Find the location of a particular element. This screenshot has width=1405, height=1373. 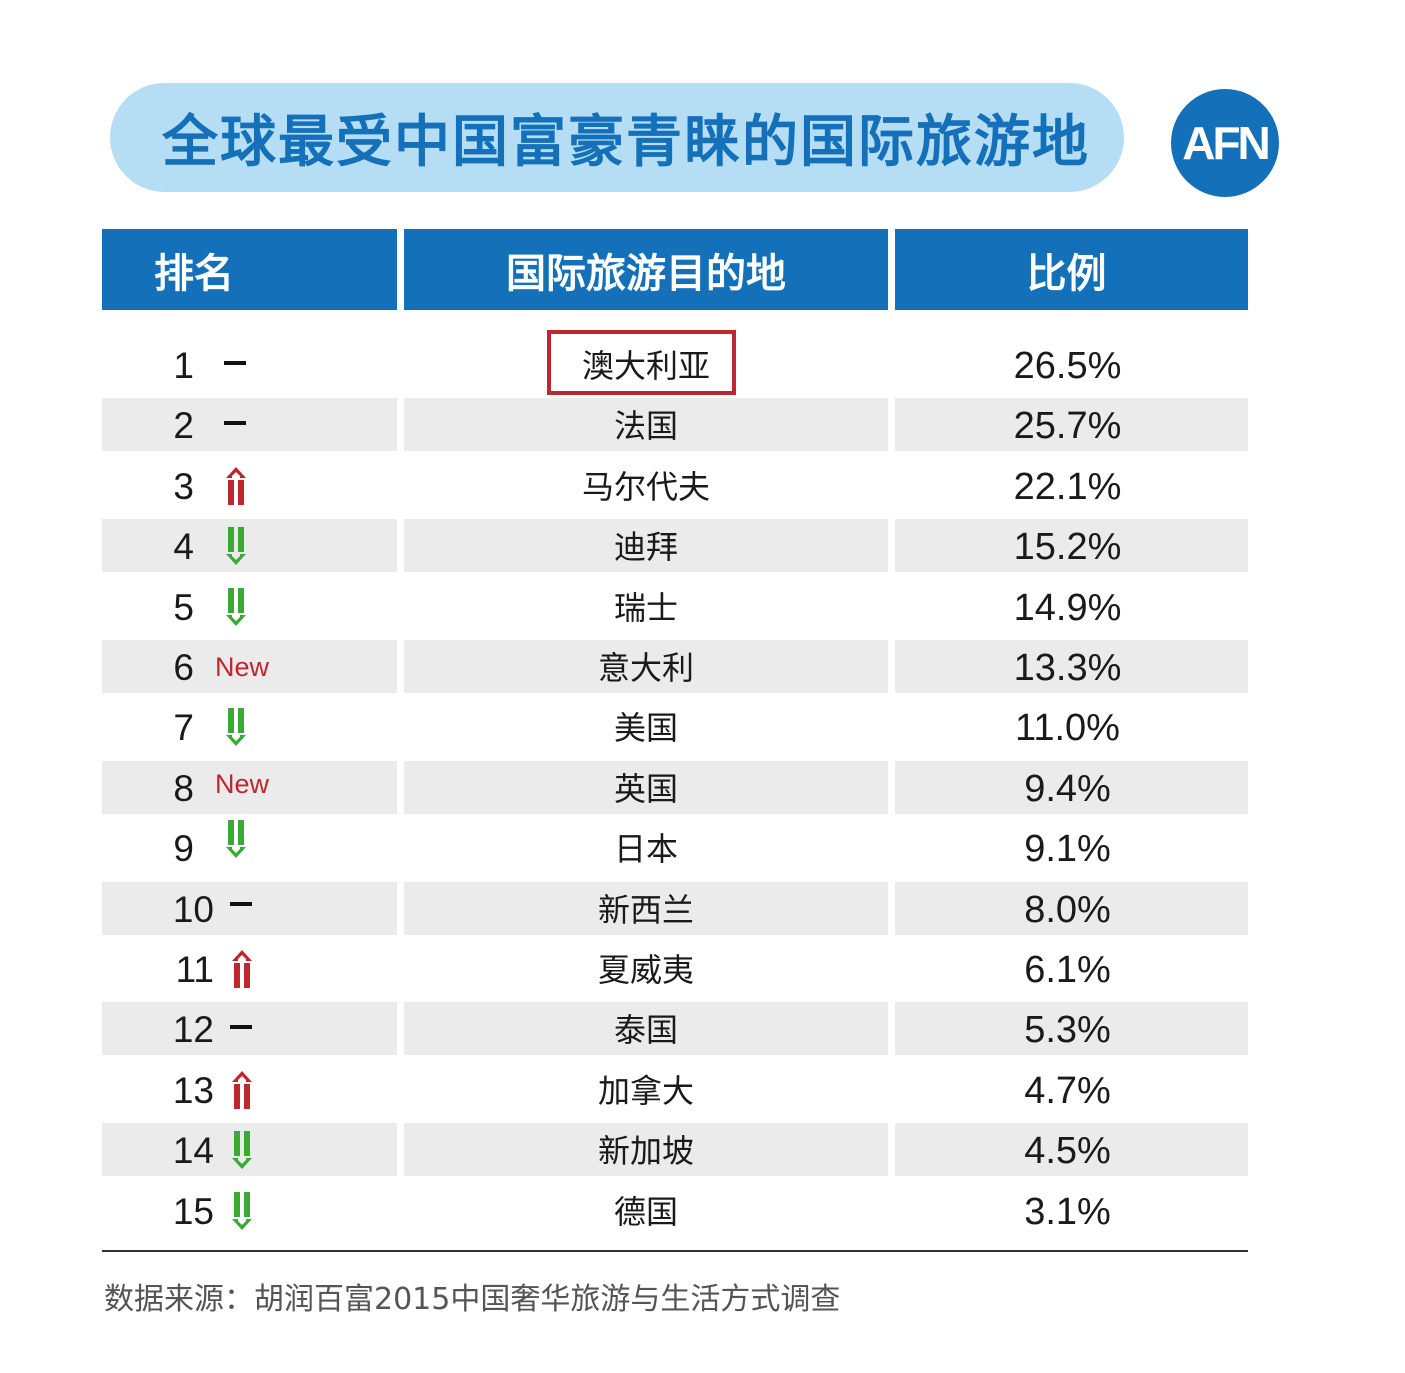

table-row: 1 澳大利亚 26.5% is located at coordinates (675, 364).